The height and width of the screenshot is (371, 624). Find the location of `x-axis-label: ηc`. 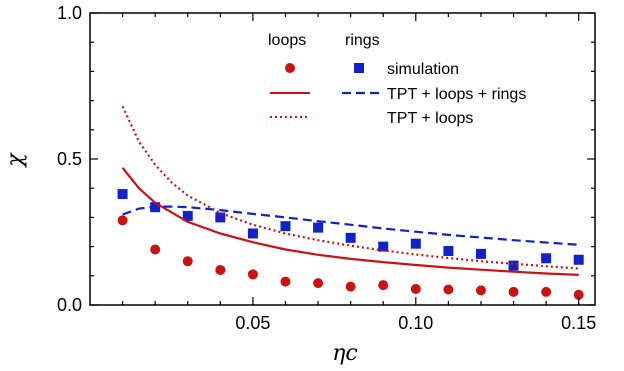

x-axis-label: ηc is located at coordinates (345, 353).